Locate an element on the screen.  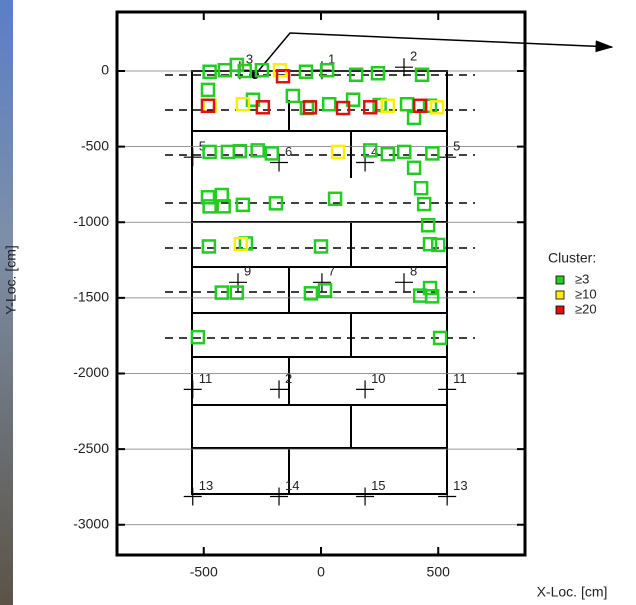
legend-label: ≥3 is located at coordinates (582, 278).